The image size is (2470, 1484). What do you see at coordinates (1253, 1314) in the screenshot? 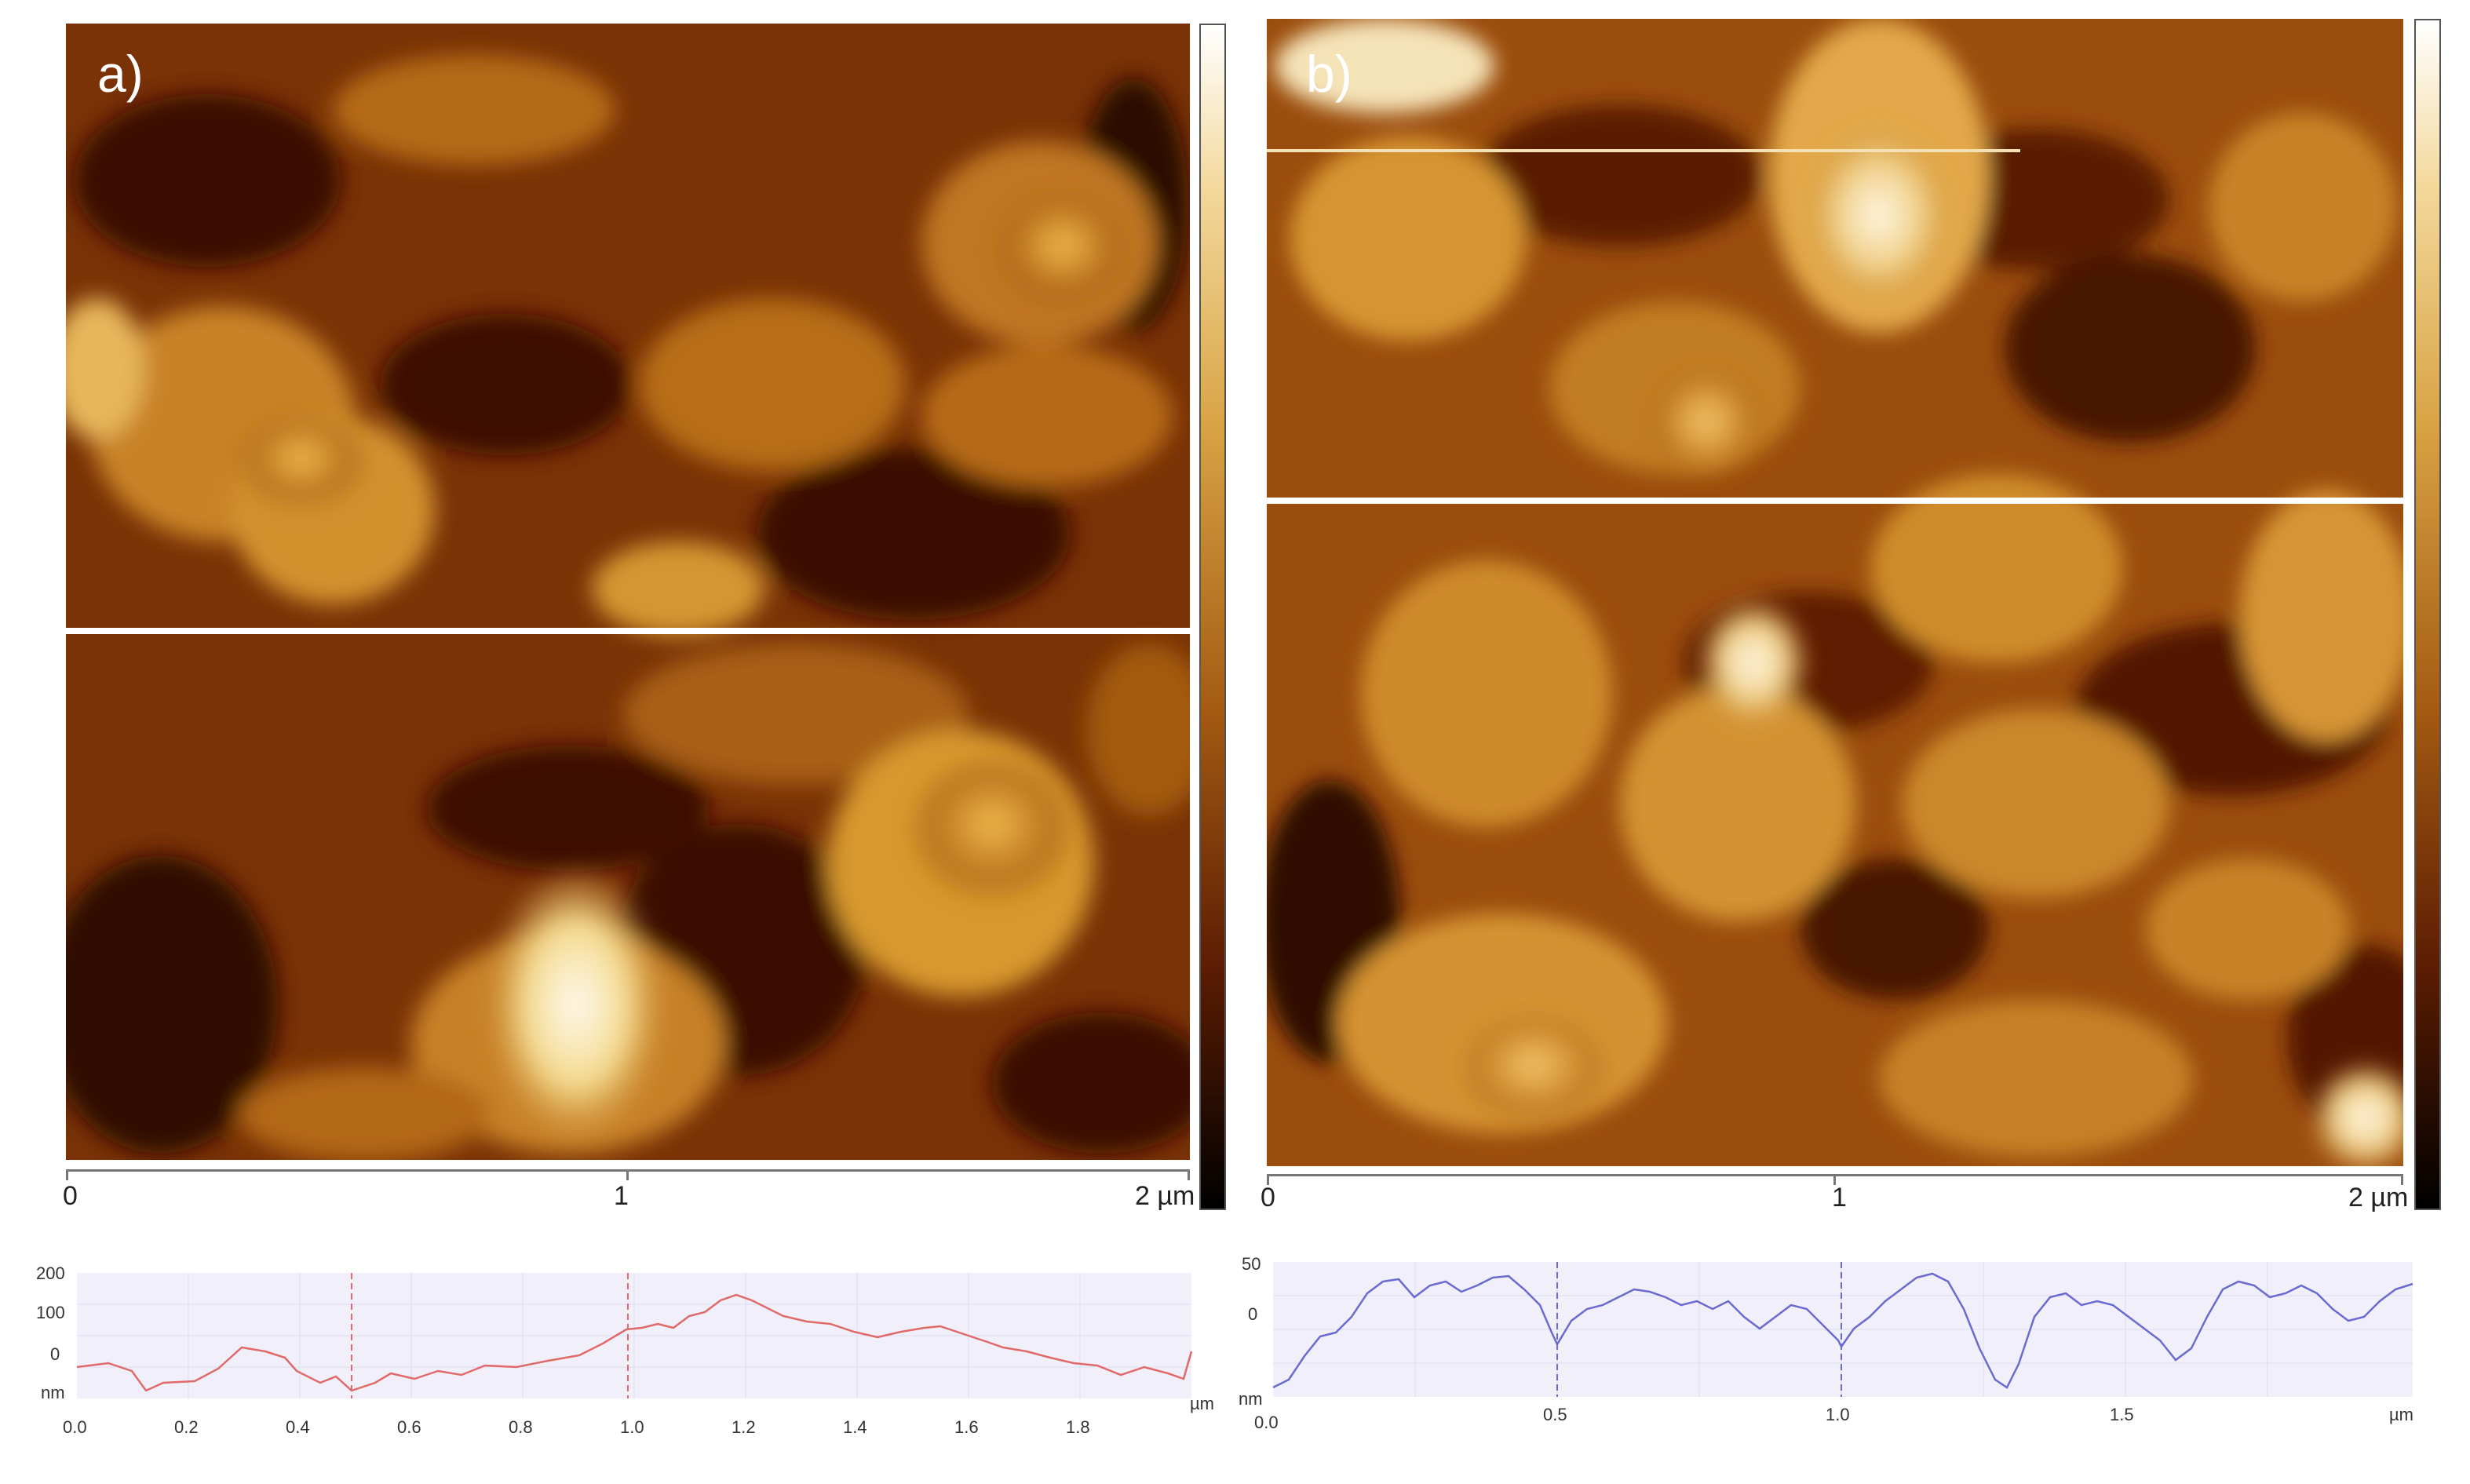
I see `profile-b-ytick-0: 0` at bounding box center [1253, 1314].